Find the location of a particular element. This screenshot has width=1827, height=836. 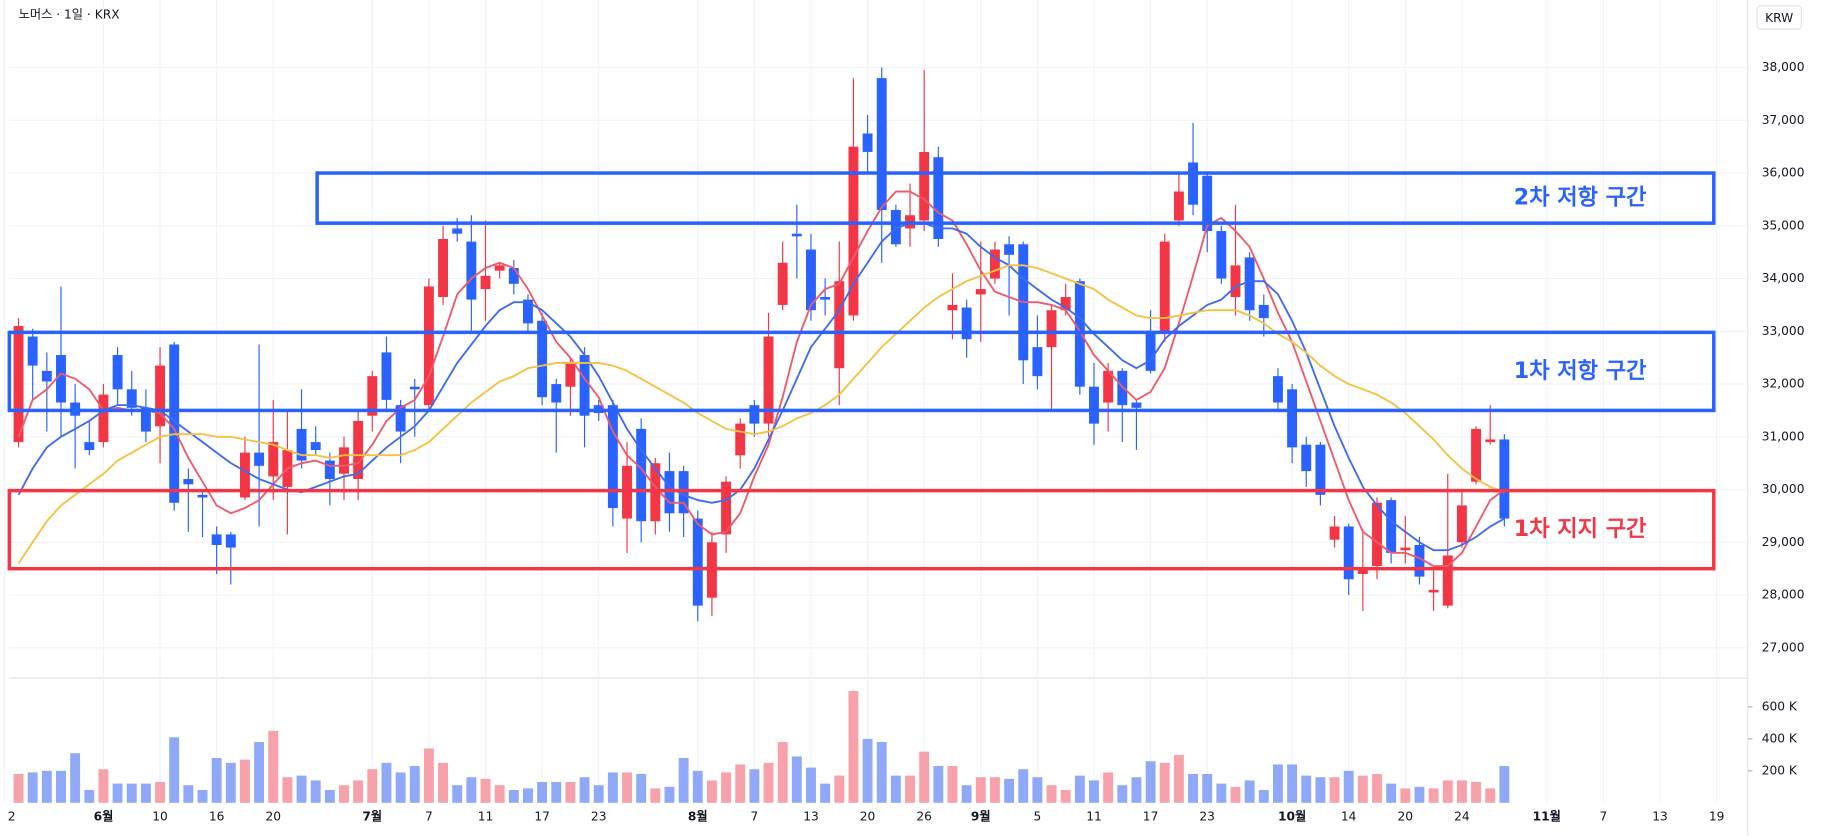

currency-badge is located at coordinates (1779, 17).